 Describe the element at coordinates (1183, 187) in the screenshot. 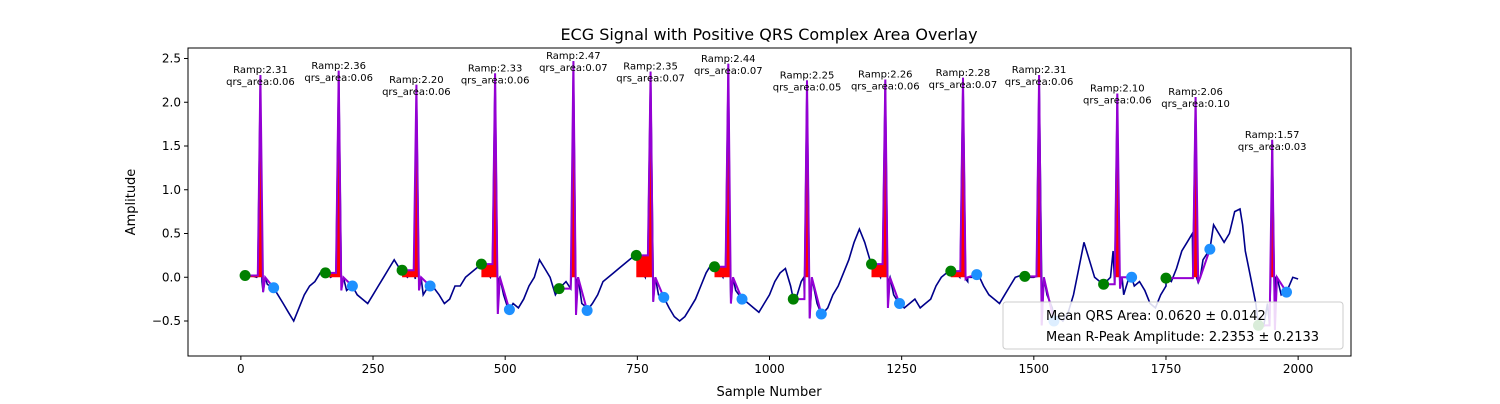

I see `qrs-area-fill` at that location.